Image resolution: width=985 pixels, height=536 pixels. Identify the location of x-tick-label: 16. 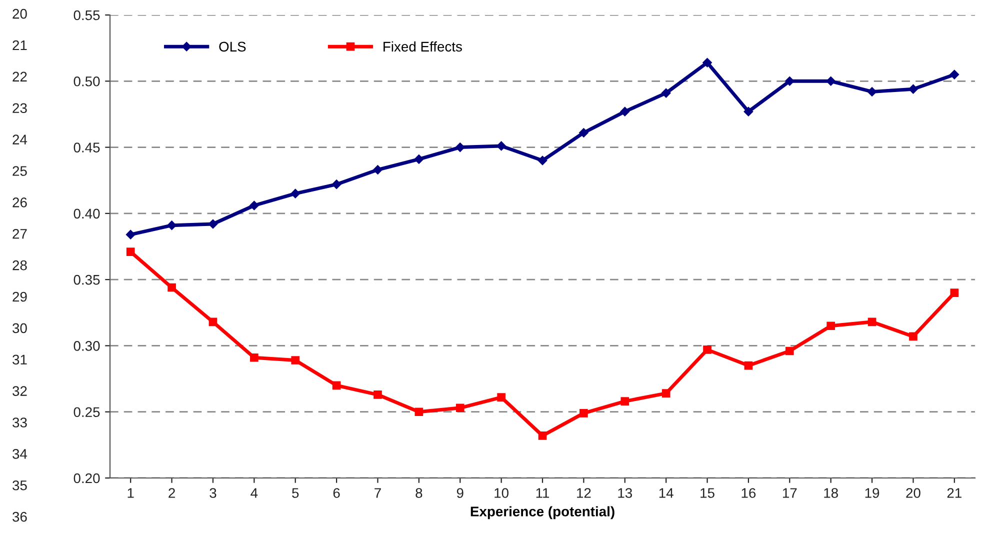
(749, 493).